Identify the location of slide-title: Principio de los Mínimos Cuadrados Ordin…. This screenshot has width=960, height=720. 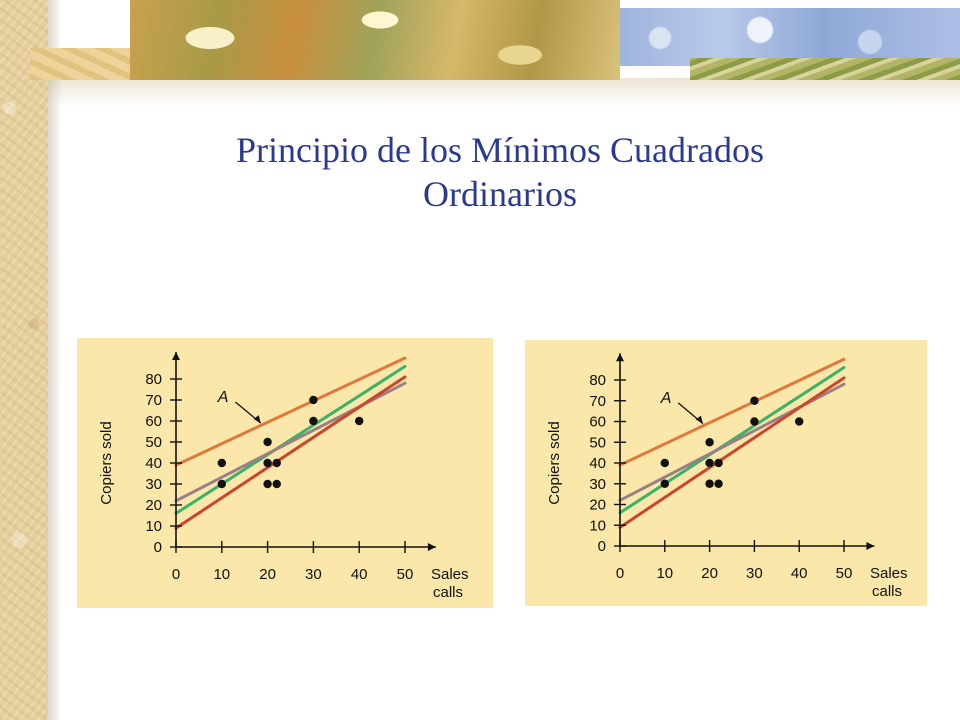
(500, 172).